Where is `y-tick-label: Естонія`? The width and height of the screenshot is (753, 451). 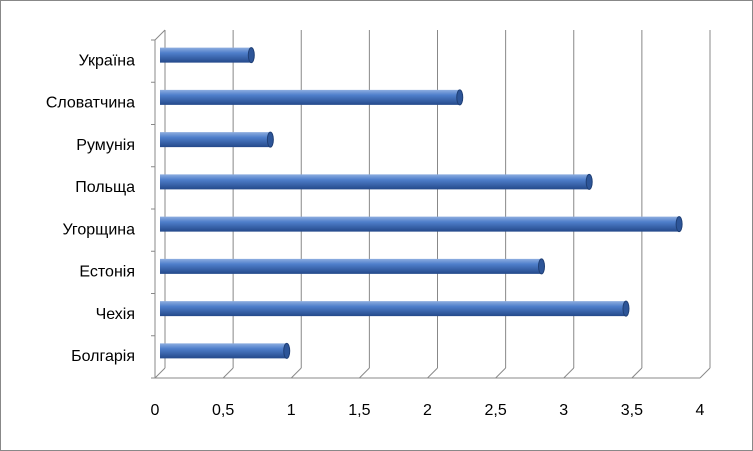
y-tick-label: Естонія is located at coordinates (107, 272).